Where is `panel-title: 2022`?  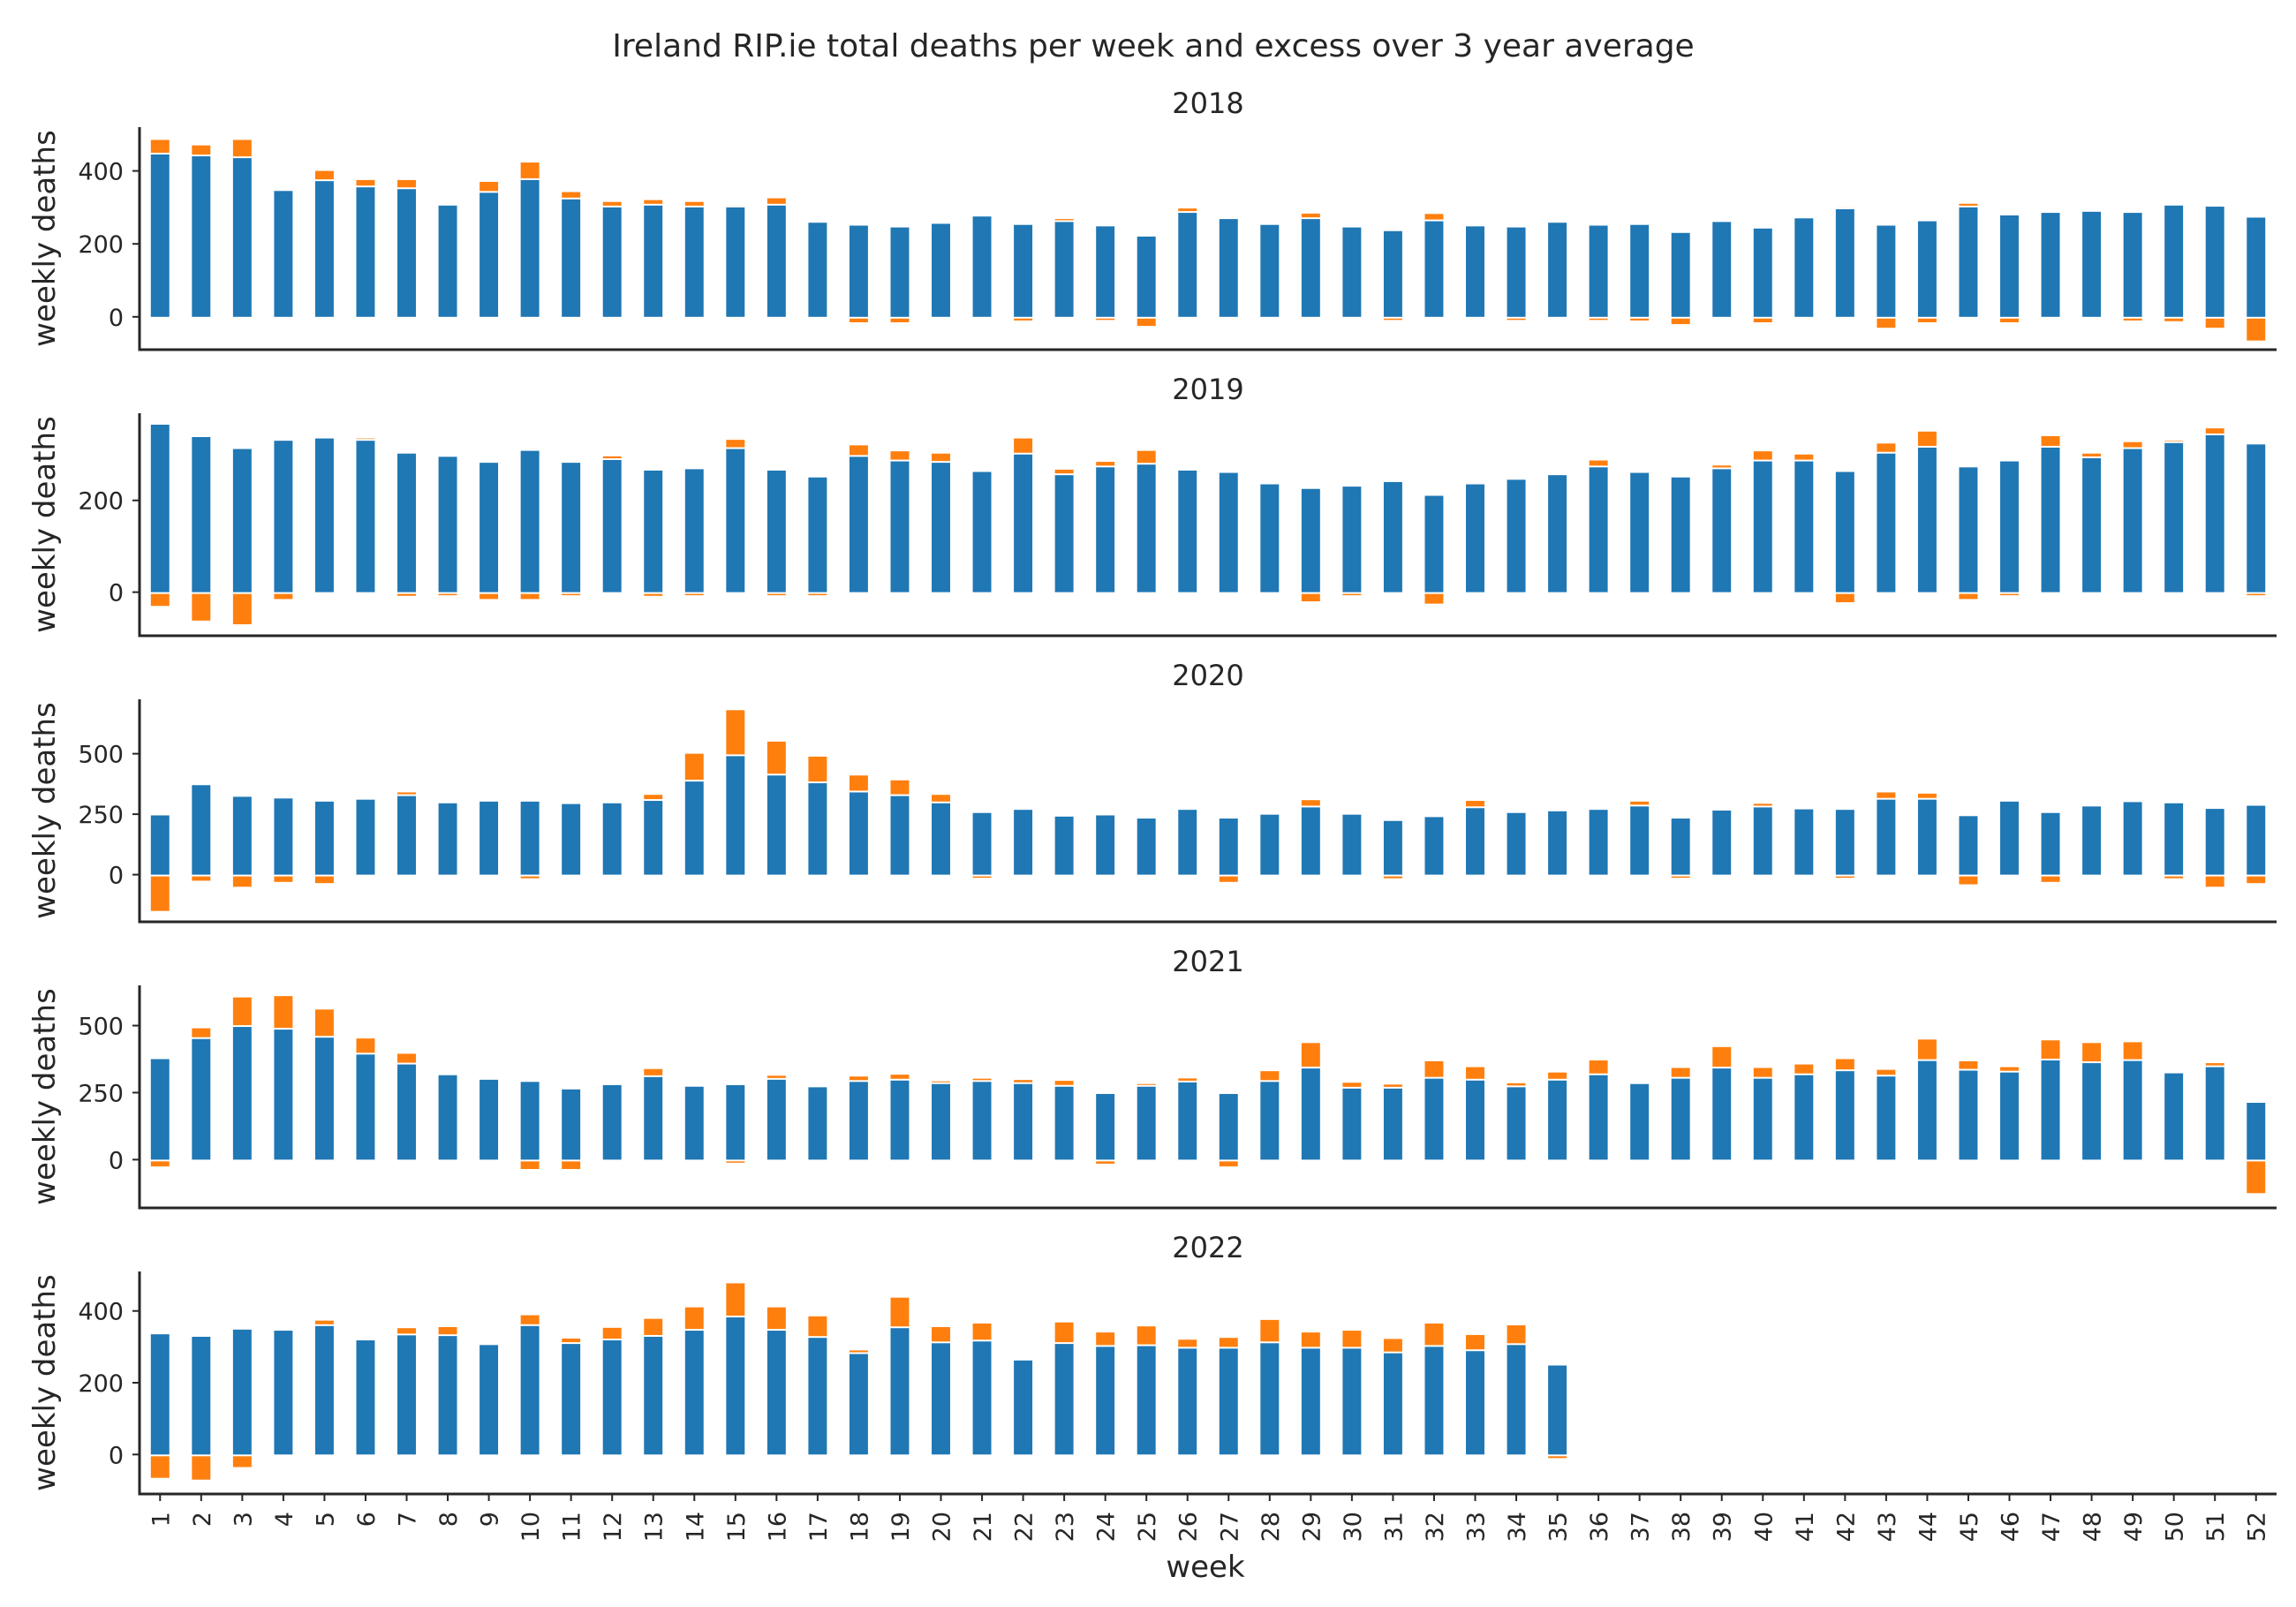 panel-title: 2022 is located at coordinates (1208, 1247).